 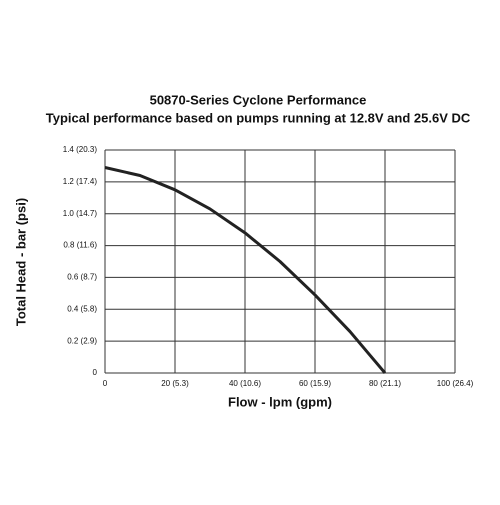 What do you see at coordinates (20, 262) in the screenshot?
I see `y-axis-label: Total Head - bar (psi)` at bounding box center [20, 262].